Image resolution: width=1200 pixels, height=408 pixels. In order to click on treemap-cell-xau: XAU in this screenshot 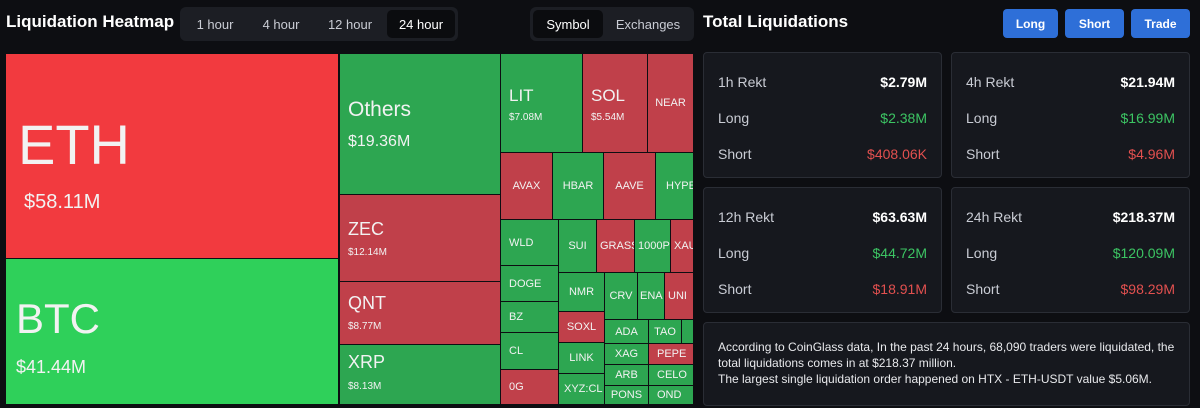, I will do `click(682, 246)`.